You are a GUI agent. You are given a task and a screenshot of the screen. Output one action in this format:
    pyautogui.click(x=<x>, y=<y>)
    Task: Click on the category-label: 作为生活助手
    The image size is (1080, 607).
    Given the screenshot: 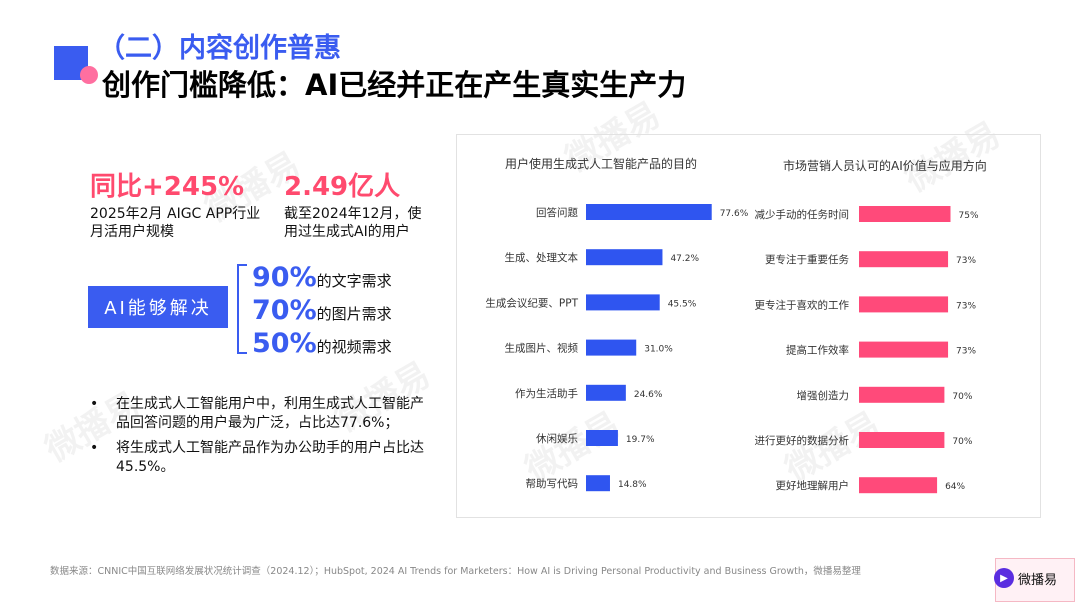 What is the action you would take?
    pyautogui.click(x=546, y=393)
    